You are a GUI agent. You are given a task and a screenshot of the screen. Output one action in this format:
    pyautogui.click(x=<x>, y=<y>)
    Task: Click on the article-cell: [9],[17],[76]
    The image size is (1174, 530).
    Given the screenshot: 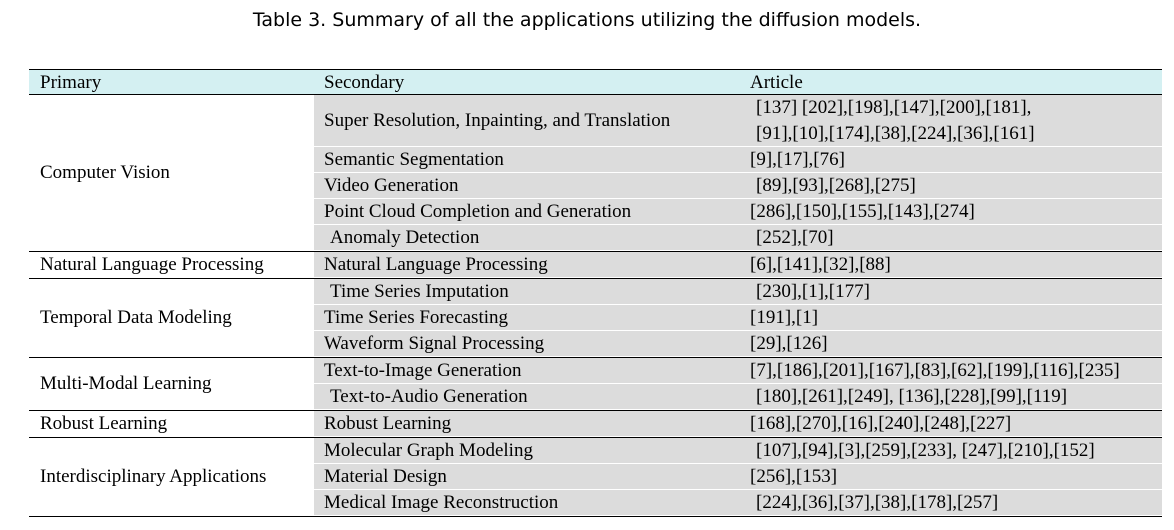 What is the action you would take?
    pyautogui.click(x=797, y=160)
    